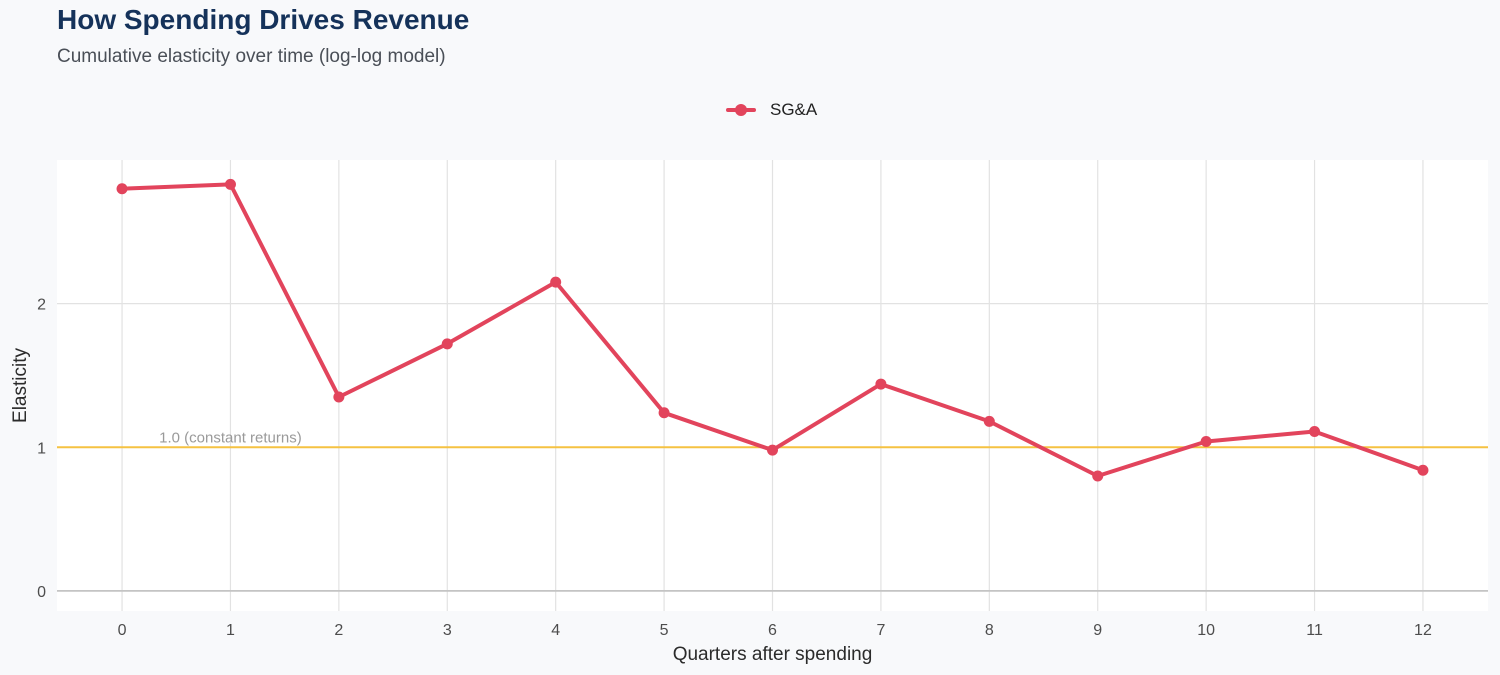 Image resolution: width=1500 pixels, height=675 pixels. What do you see at coordinates (1097, 630) in the screenshot?
I see `x-tick-label: 9` at bounding box center [1097, 630].